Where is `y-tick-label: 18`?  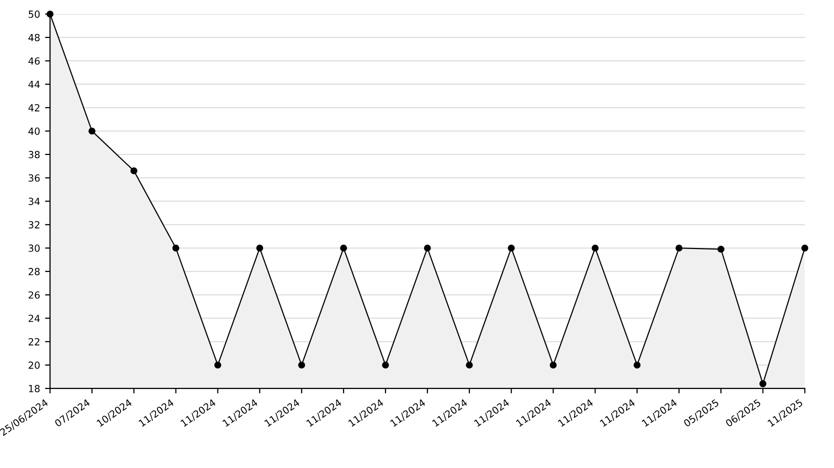 y-tick-label: 18 is located at coordinates (34, 388).